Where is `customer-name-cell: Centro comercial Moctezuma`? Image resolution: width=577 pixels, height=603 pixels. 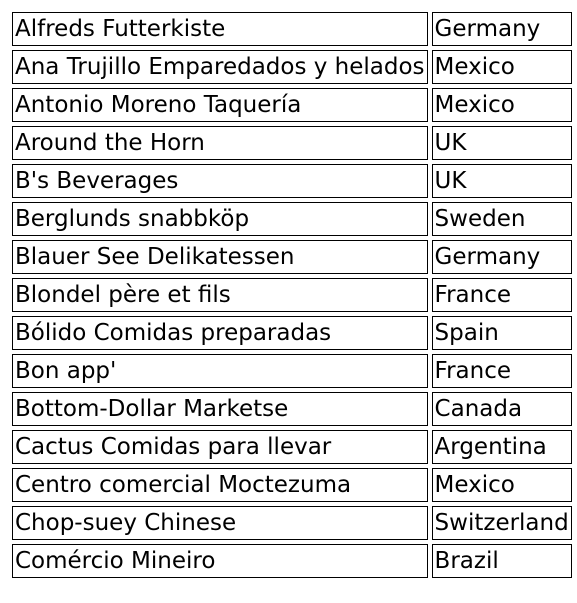
customer-name-cell: Centro comercial Moctezuma is located at coordinates (220, 485).